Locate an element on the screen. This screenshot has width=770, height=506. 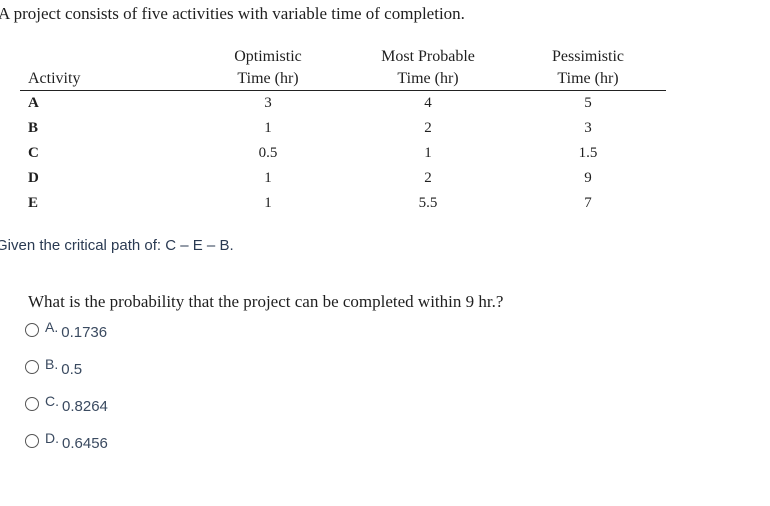
cell-activity: D is located at coordinates (33, 178).